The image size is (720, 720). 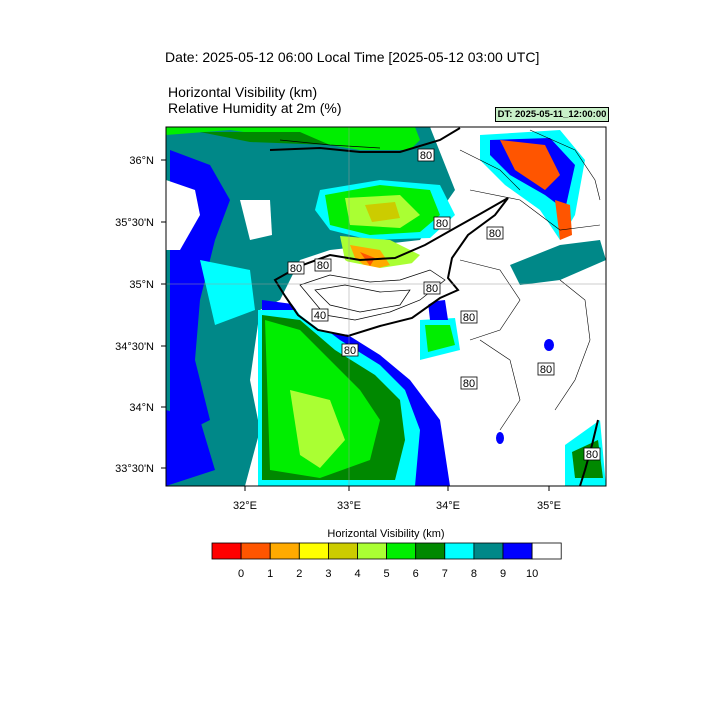 I want to click on lon-tick-labels: 32°E 33°E 34°E 35°E, so click(x=397, y=506).